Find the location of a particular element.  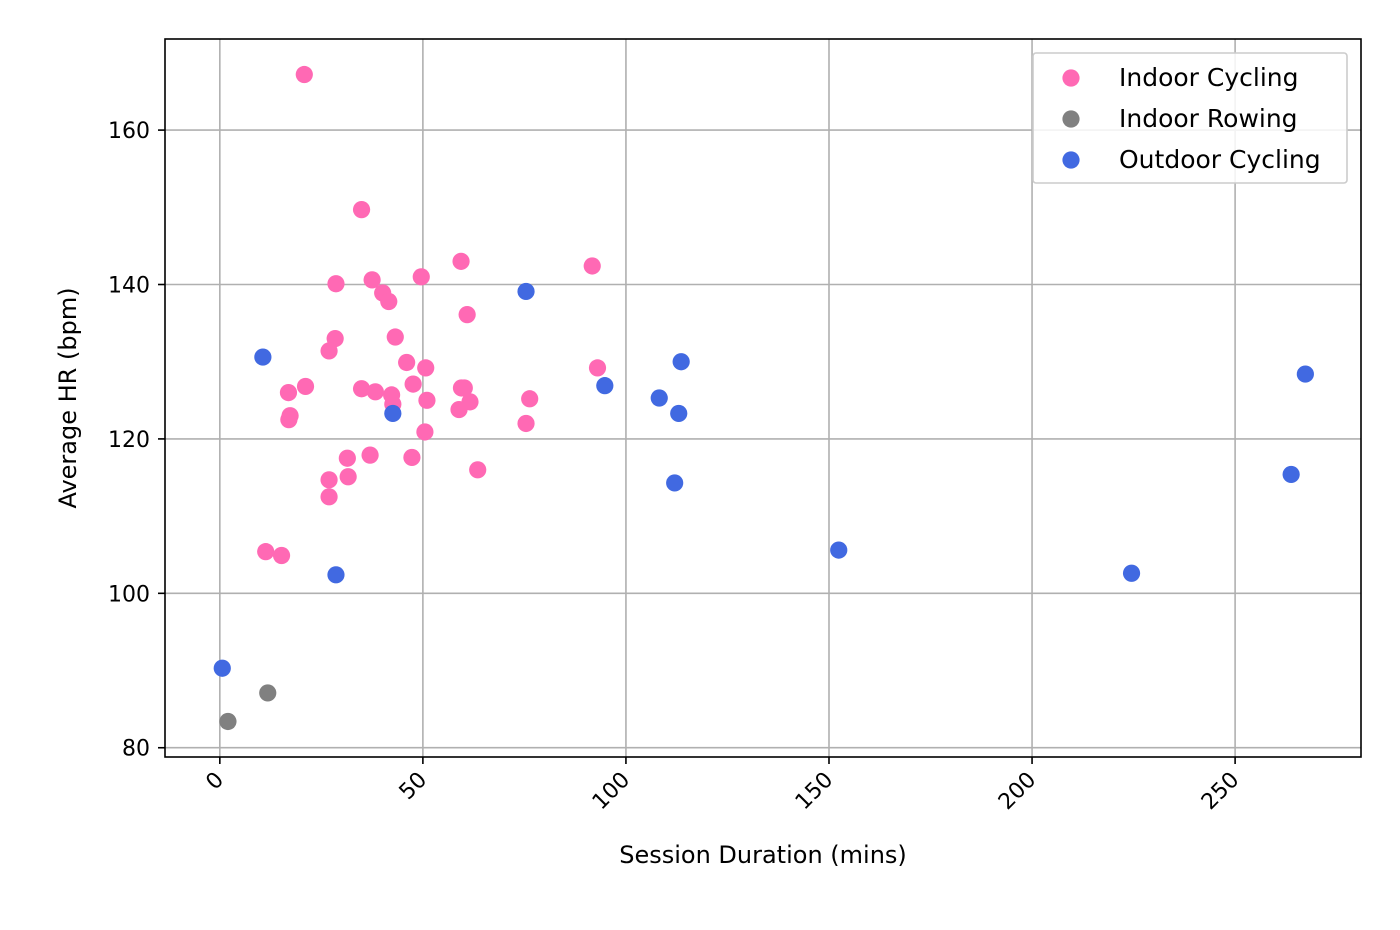

legend-box is located at coordinates (1190, 118).